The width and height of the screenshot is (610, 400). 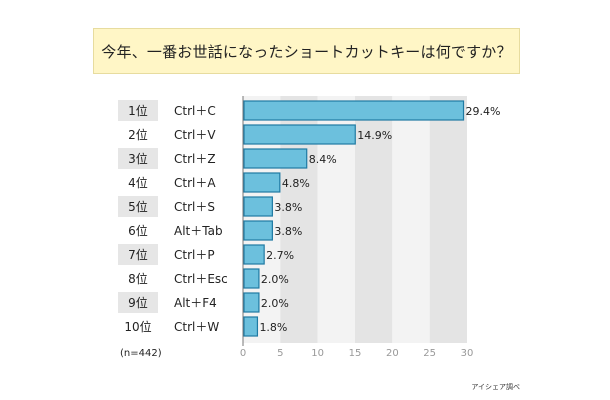 I want to click on rank-label: 1位, so click(x=138, y=110).